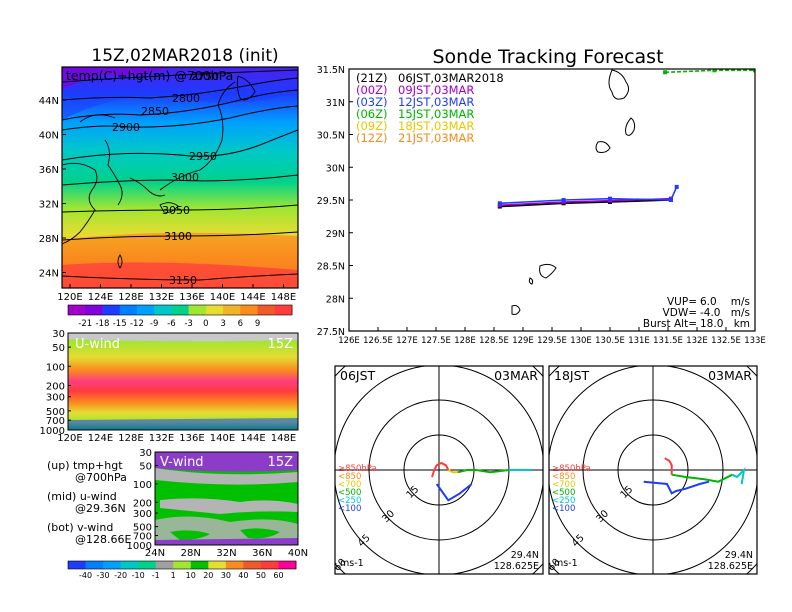 The width and height of the screenshot is (792, 612). Describe the element at coordinates (436, 341) in the screenshot. I see `lon-tick-label: 127.5E` at that location.